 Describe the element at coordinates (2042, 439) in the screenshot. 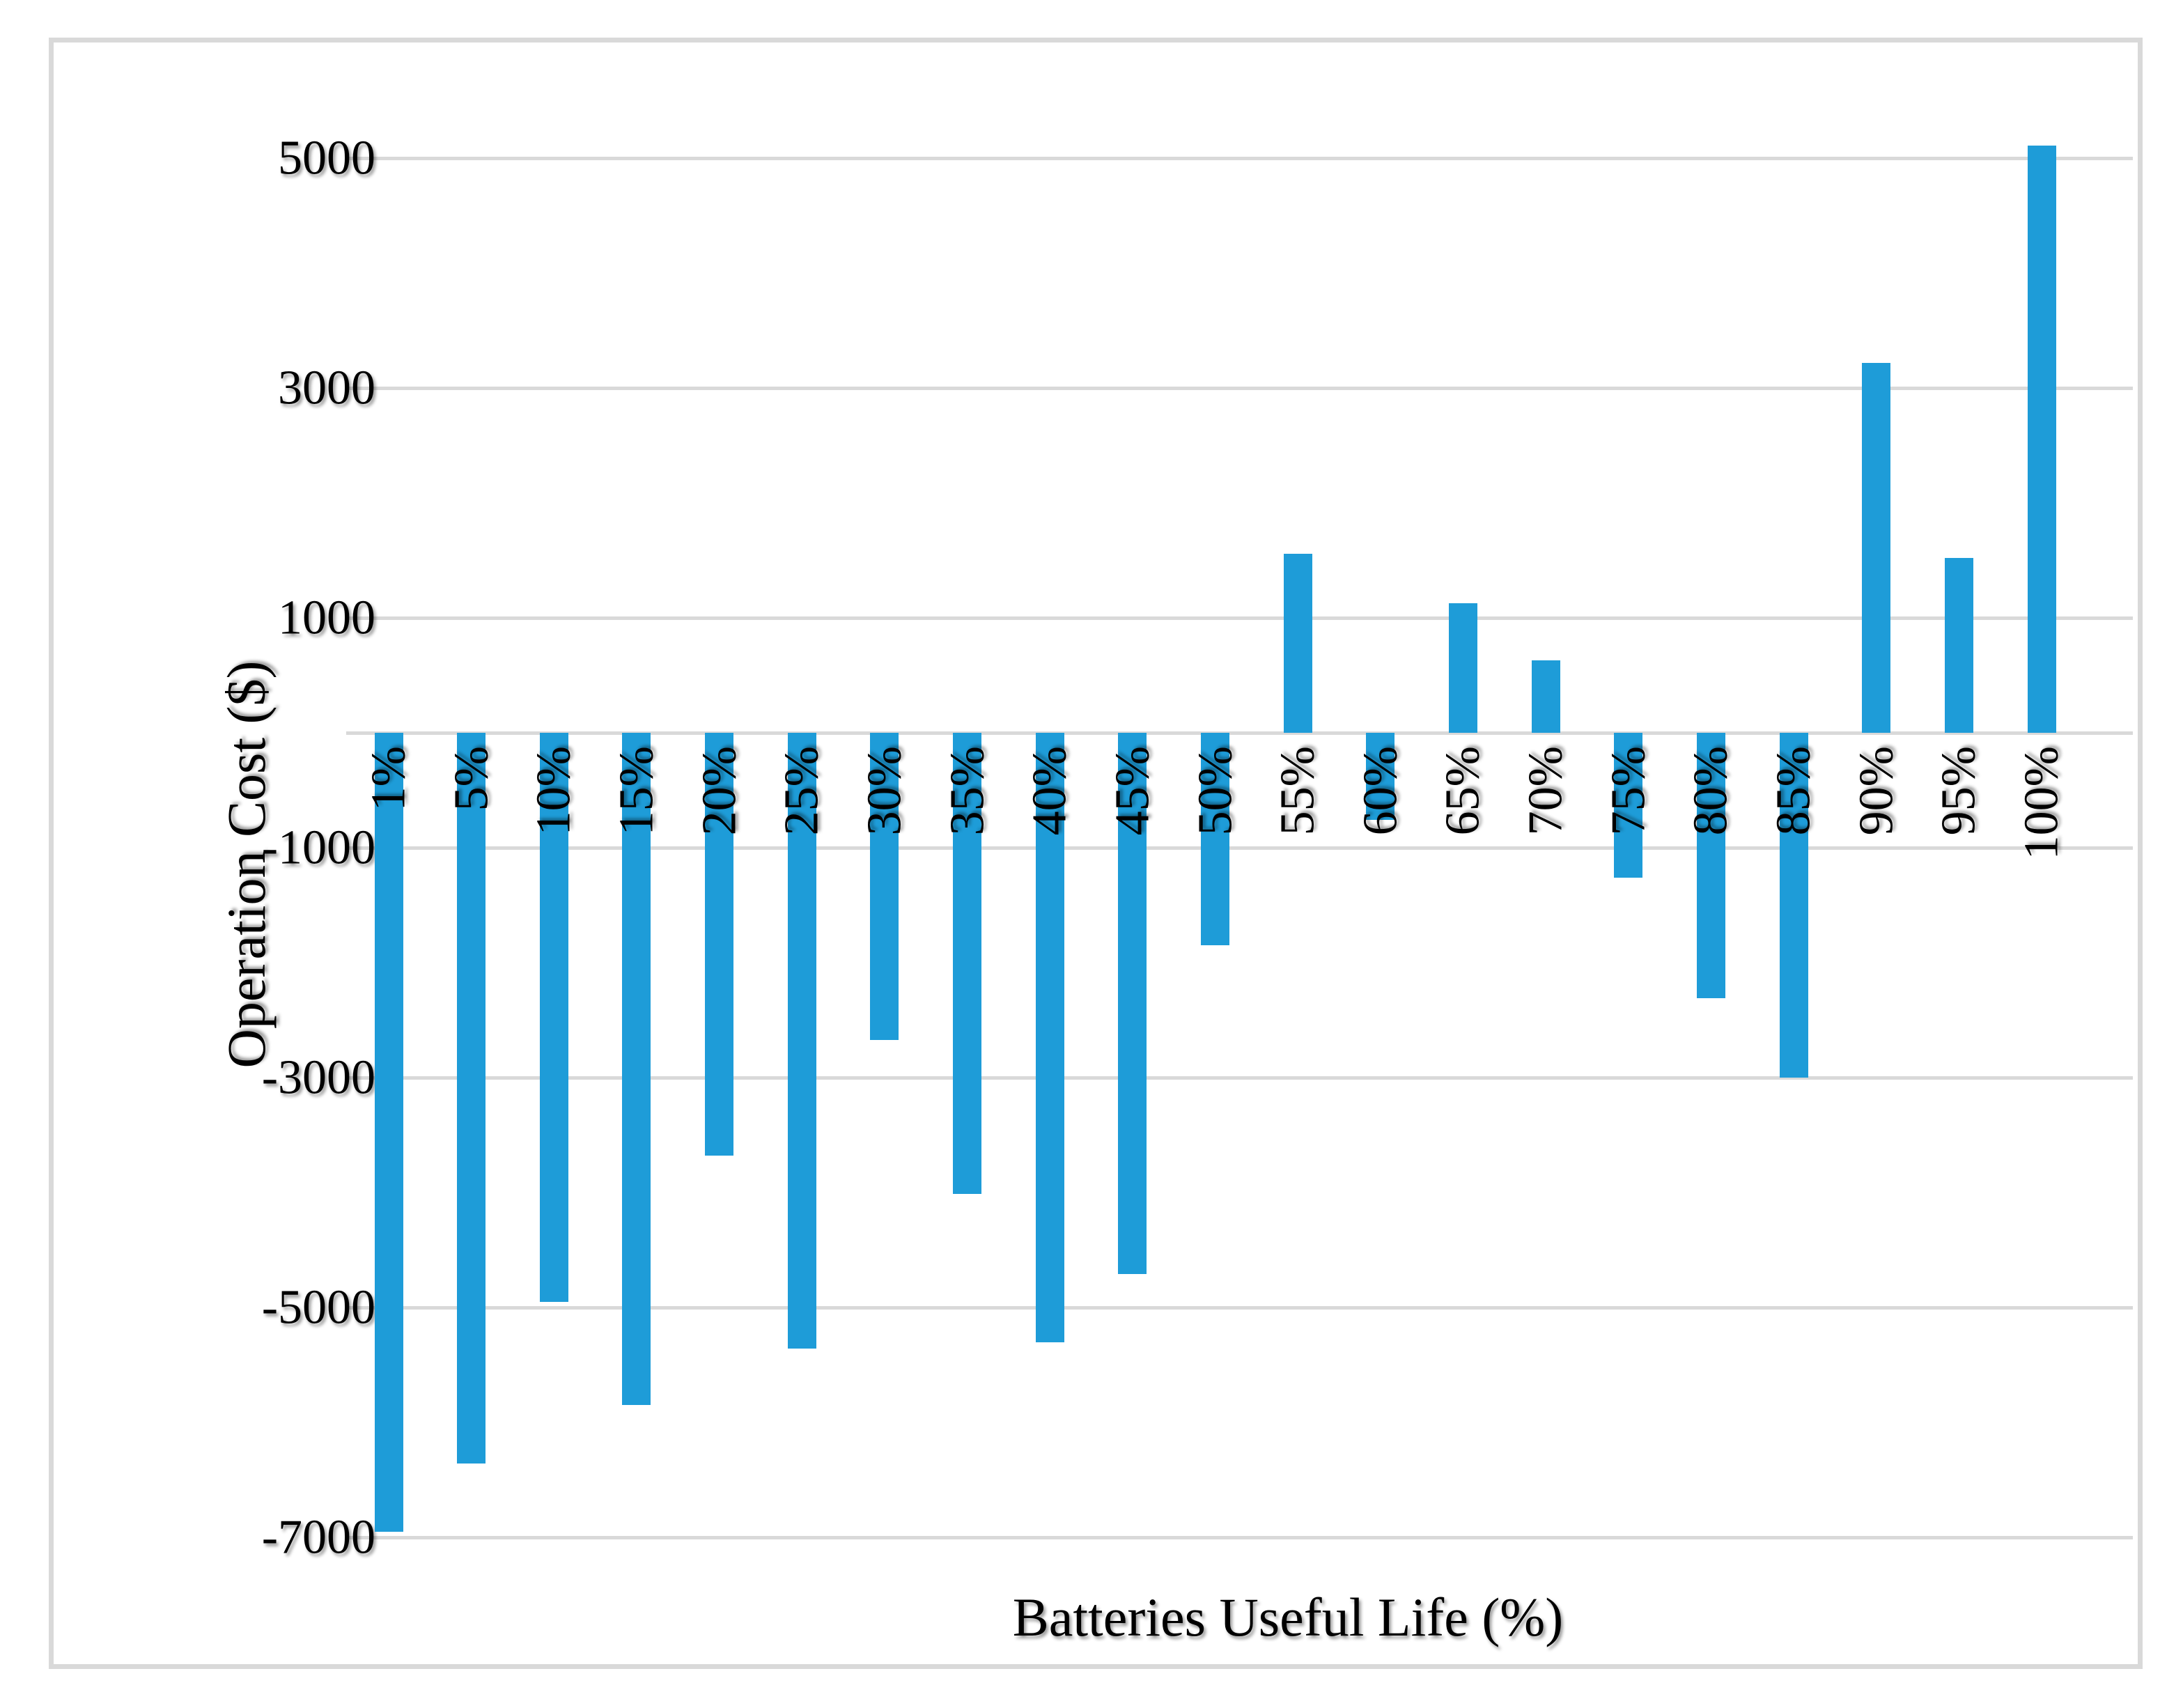

I see `bar-100%` at that location.